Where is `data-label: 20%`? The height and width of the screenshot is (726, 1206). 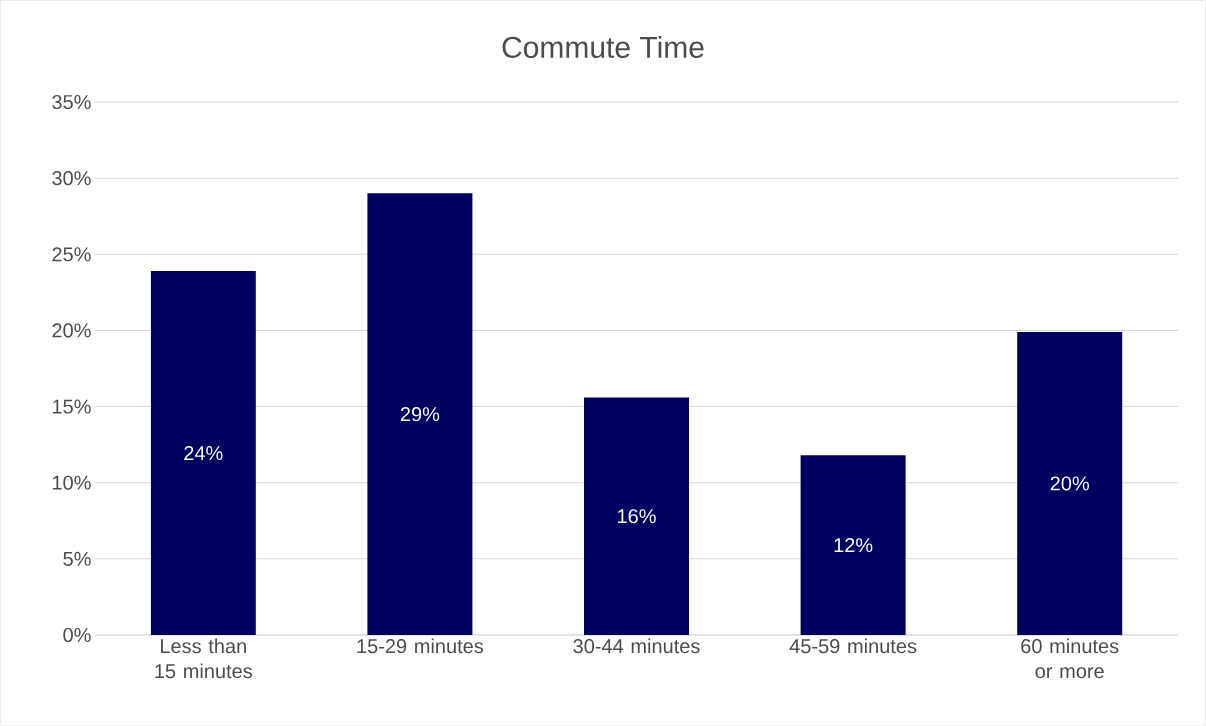
data-label: 20% is located at coordinates (1069, 483).